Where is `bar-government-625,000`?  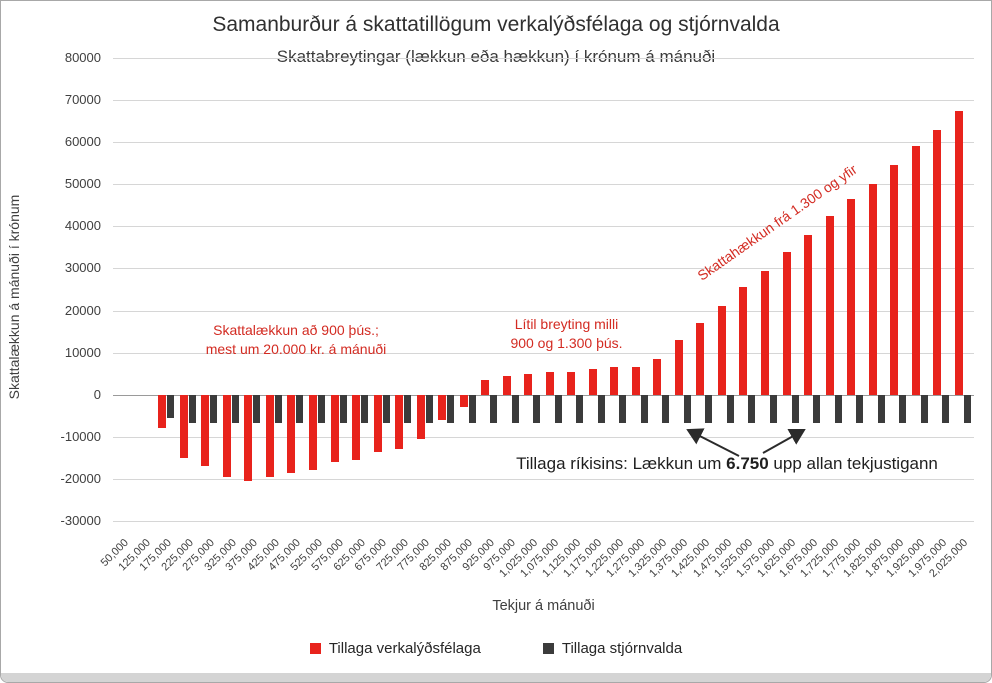
bar-government-625,000 is located at coordinates (365, 409).